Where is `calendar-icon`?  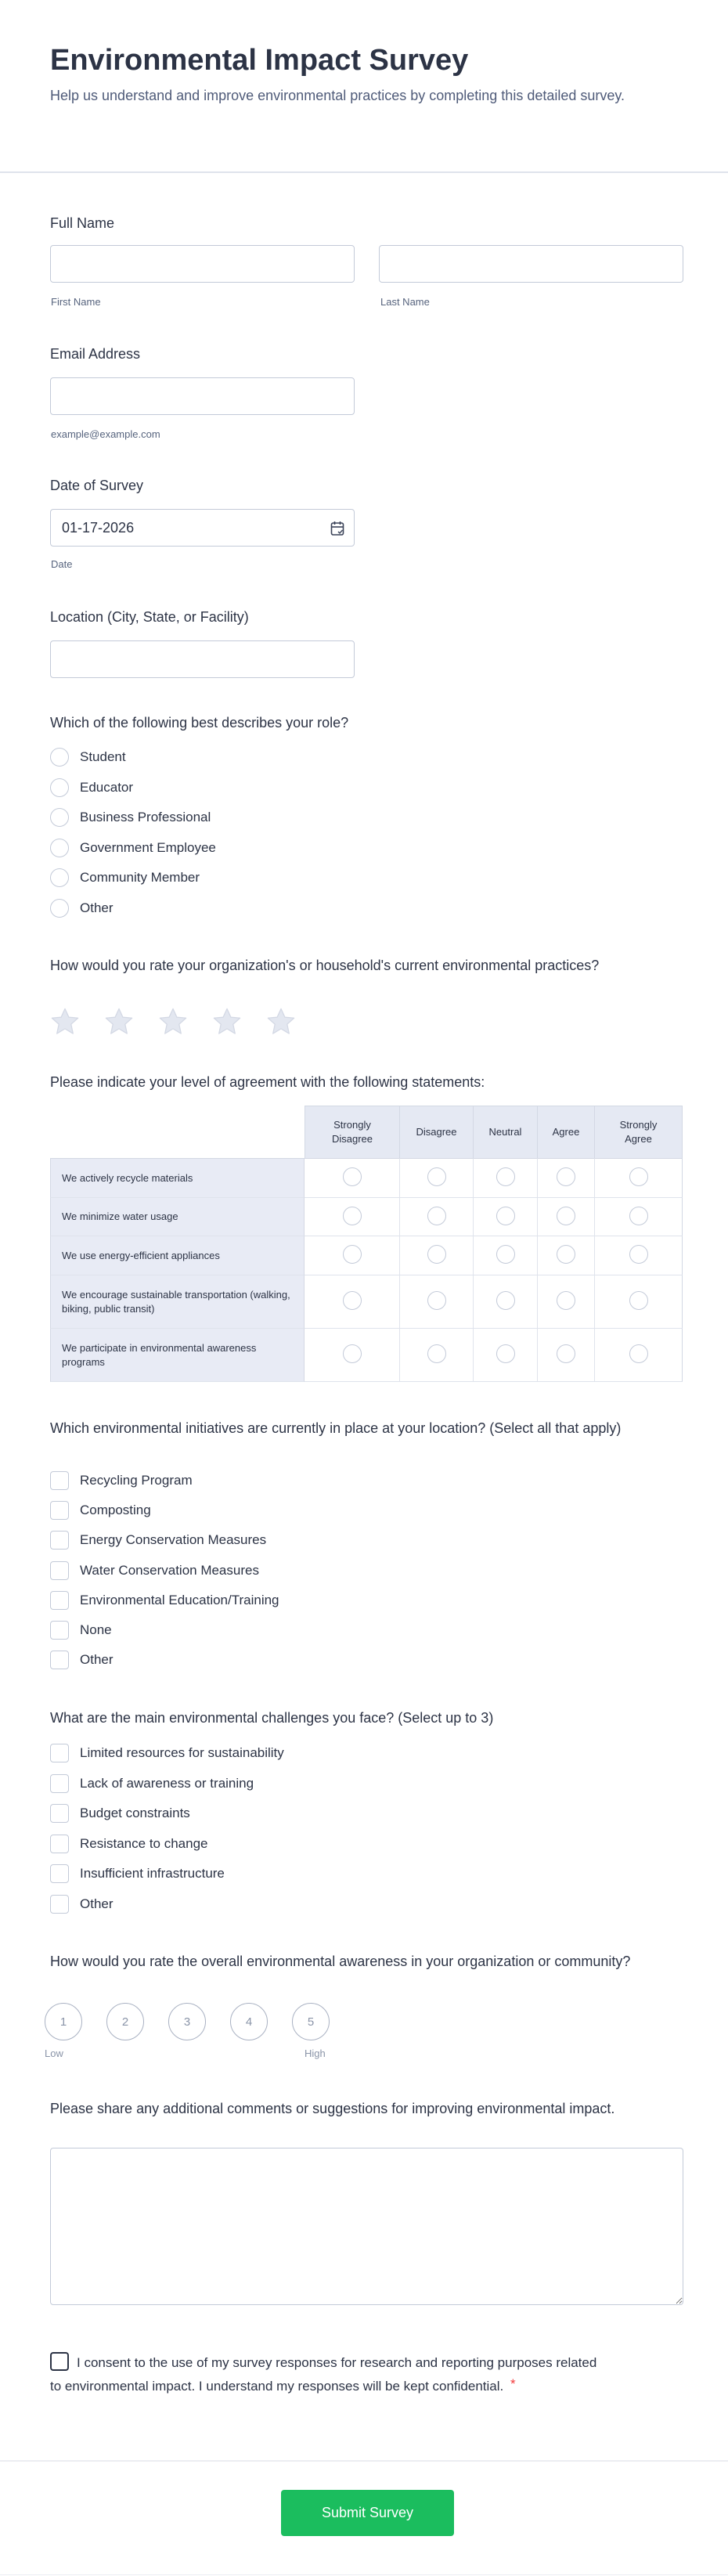
calendar-icon is located at coordinates (337, 528).